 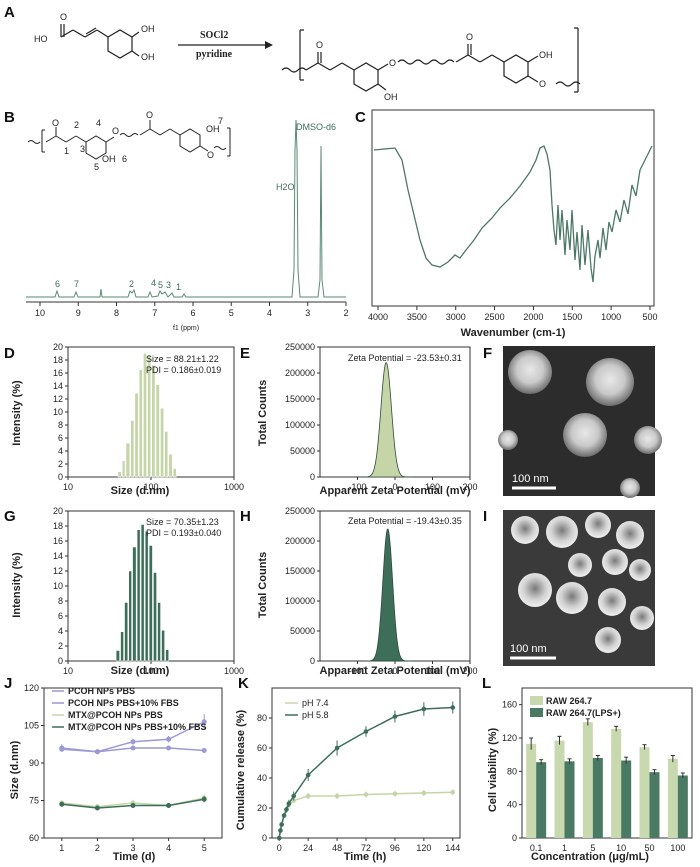 What do you see at coordinates (31, 726) in the screenshot?
I see `y-tick-label: 105` at bounding box center [31, 726].